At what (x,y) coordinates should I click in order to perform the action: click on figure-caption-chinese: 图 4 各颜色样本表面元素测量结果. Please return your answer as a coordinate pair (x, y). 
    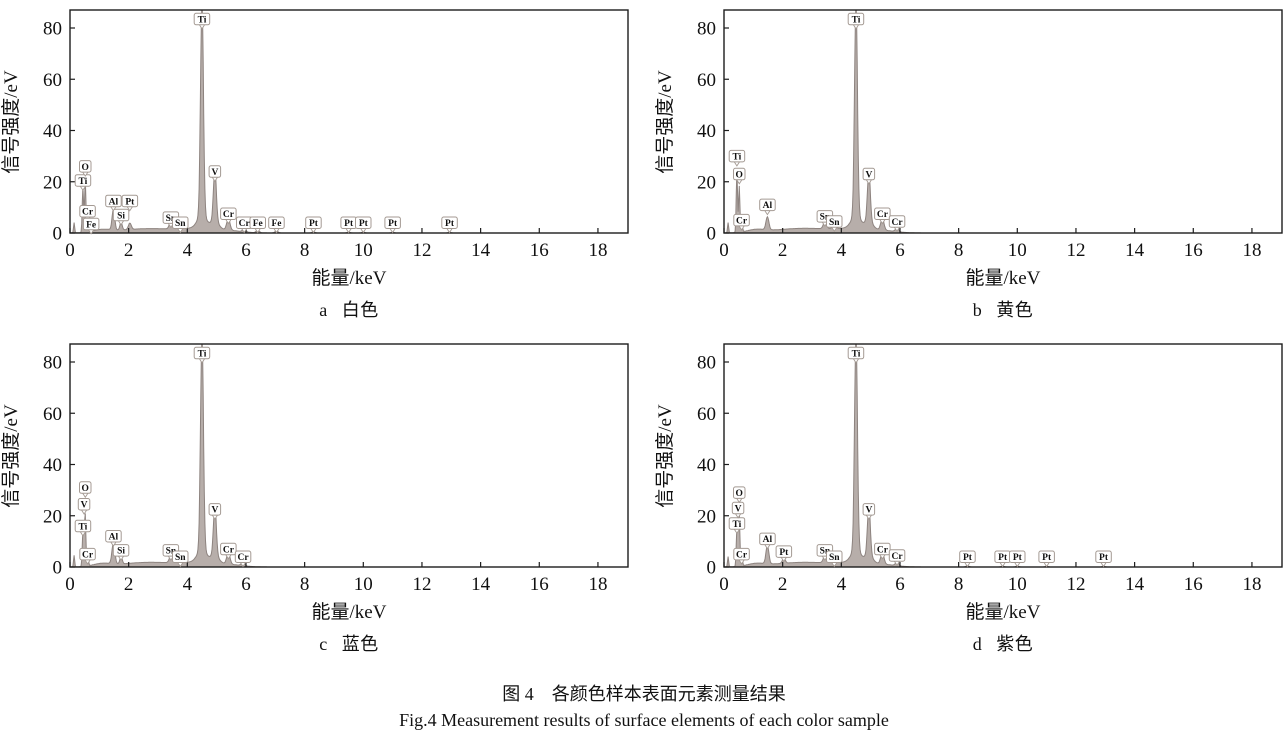
    Looking at the image, I should click on (644, 694).